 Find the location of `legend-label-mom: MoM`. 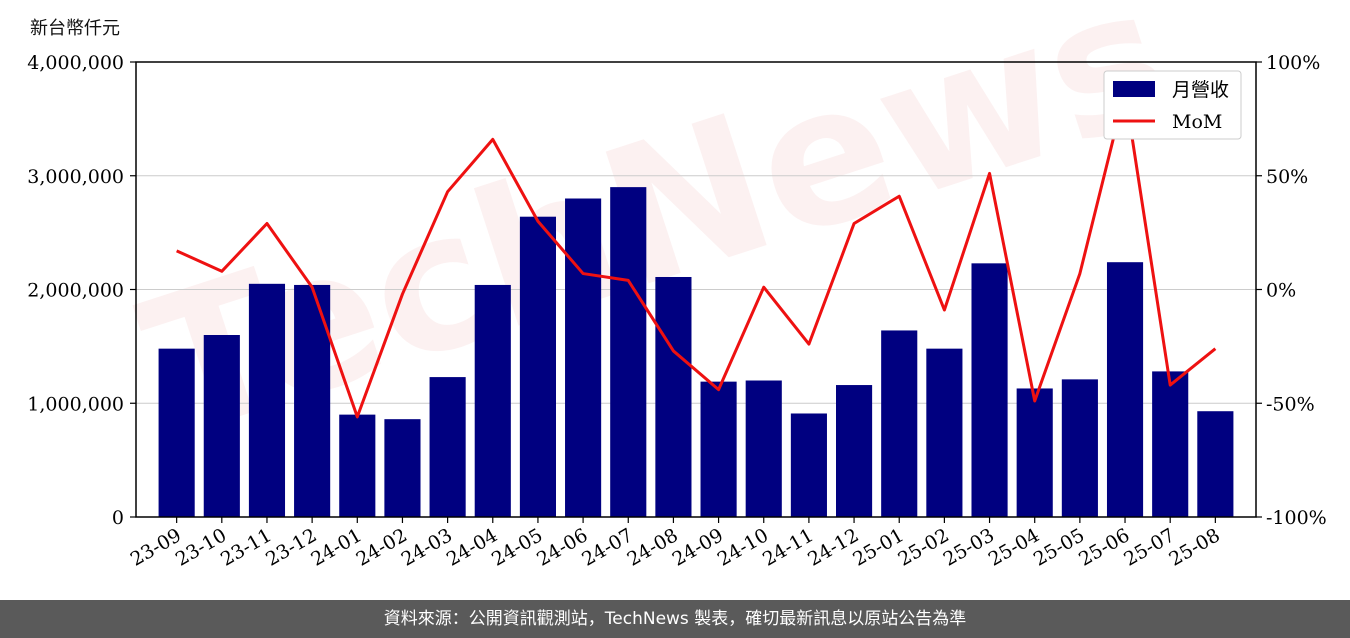

legend-label-mom: MoM is located at coordinates (1197, 122).